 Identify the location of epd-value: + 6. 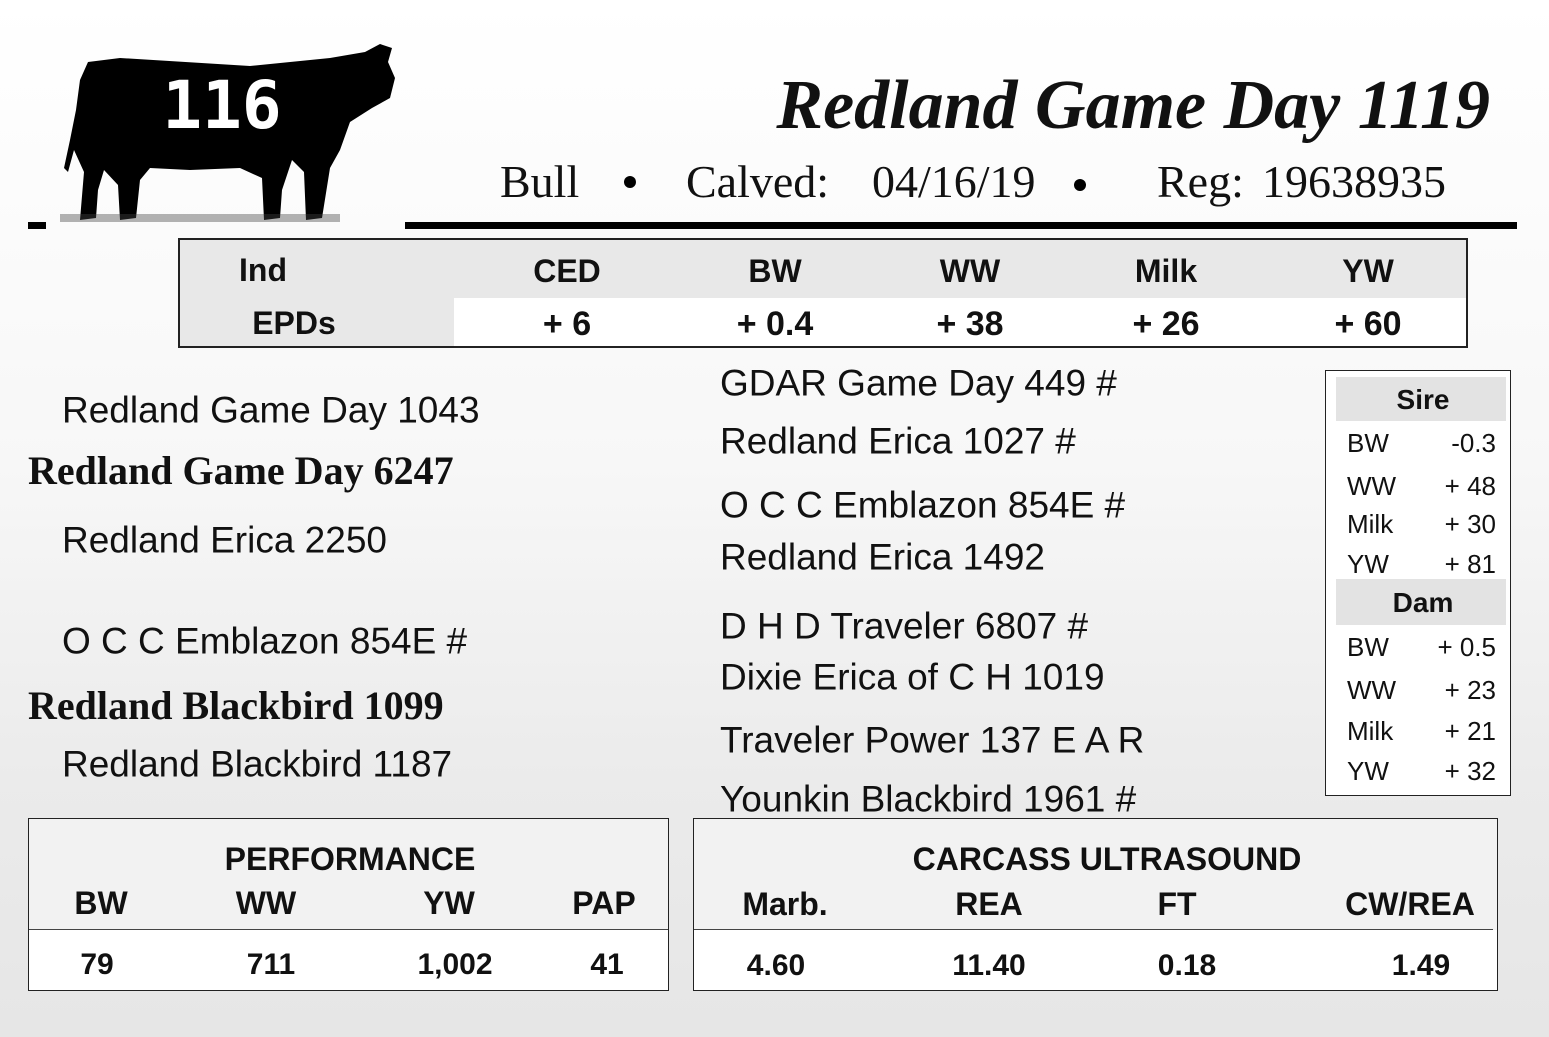
(567, 324).